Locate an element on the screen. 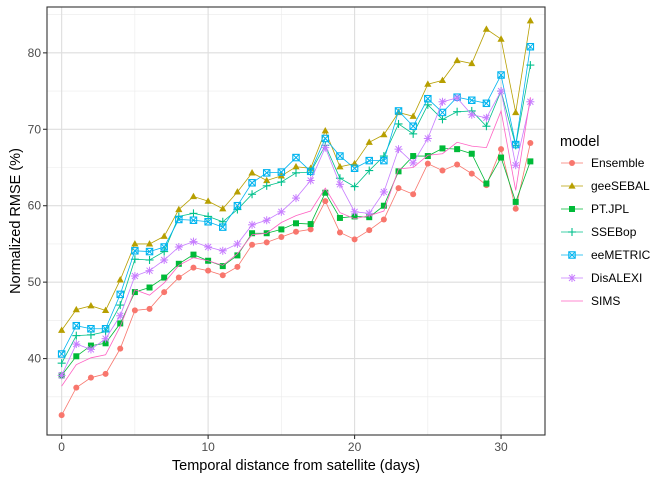 The height and width of the screenshot is (485, 672). y-tick-label: 50 is located at coordinates (35, 282).